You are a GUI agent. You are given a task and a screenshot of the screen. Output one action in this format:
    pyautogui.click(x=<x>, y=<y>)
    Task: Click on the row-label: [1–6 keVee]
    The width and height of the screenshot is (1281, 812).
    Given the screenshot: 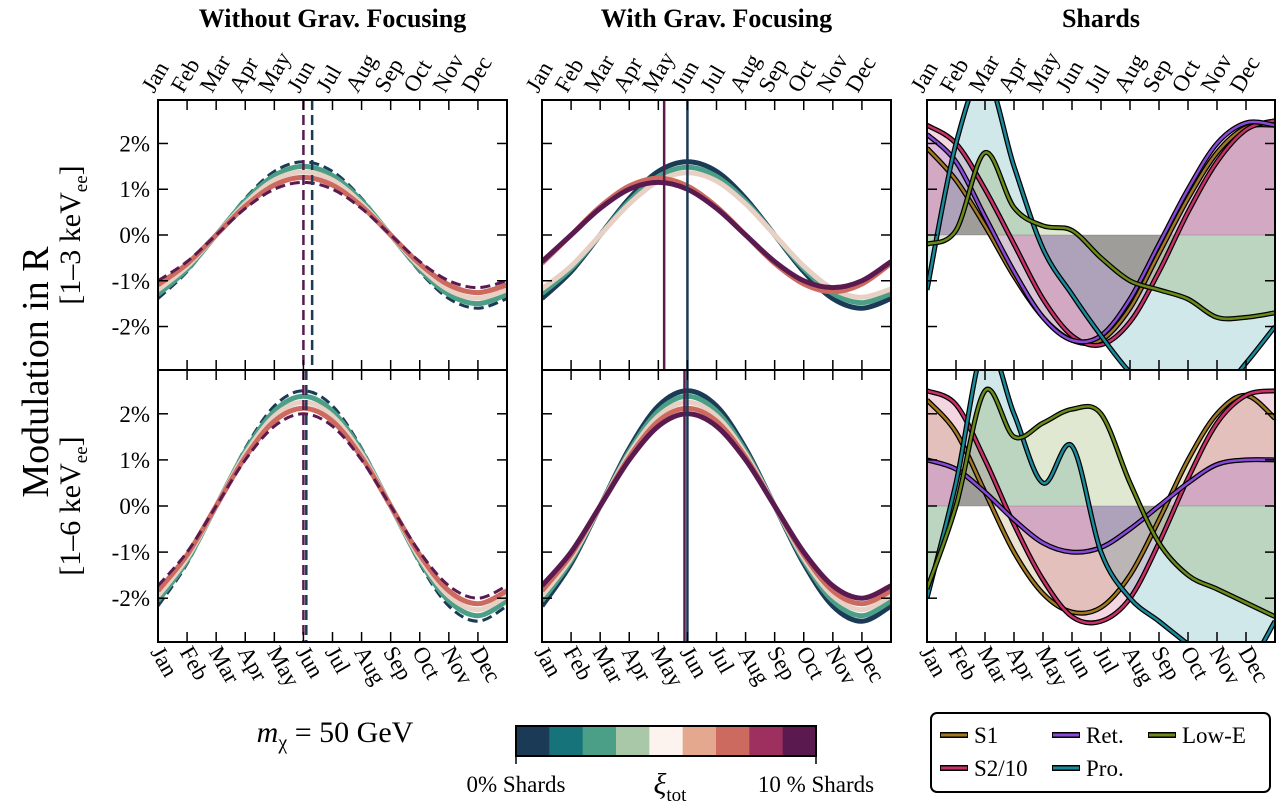 What is the action you would take?
    pyautogui.click(x=73, y=505)
    